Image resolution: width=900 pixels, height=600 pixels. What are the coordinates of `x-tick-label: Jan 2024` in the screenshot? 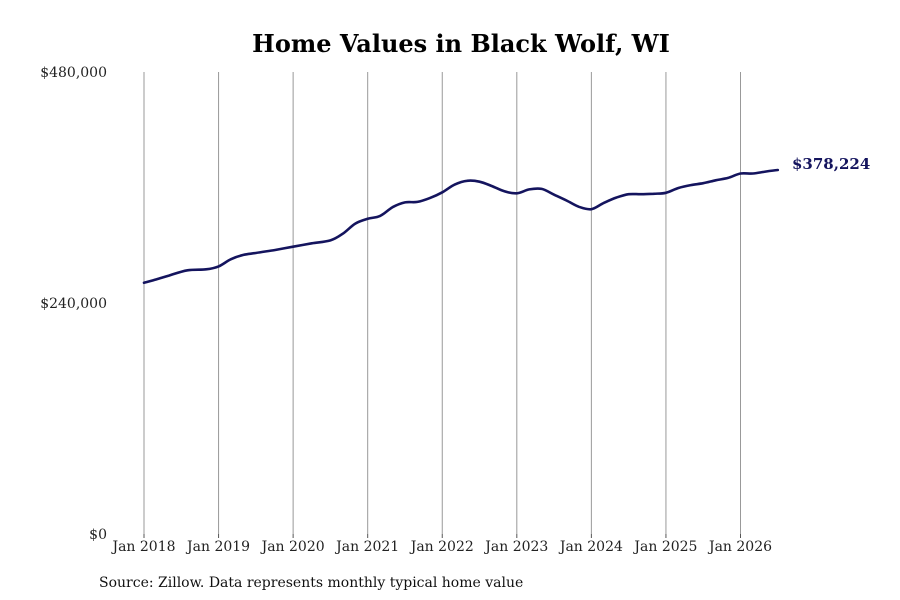 It's located at (590, 547).